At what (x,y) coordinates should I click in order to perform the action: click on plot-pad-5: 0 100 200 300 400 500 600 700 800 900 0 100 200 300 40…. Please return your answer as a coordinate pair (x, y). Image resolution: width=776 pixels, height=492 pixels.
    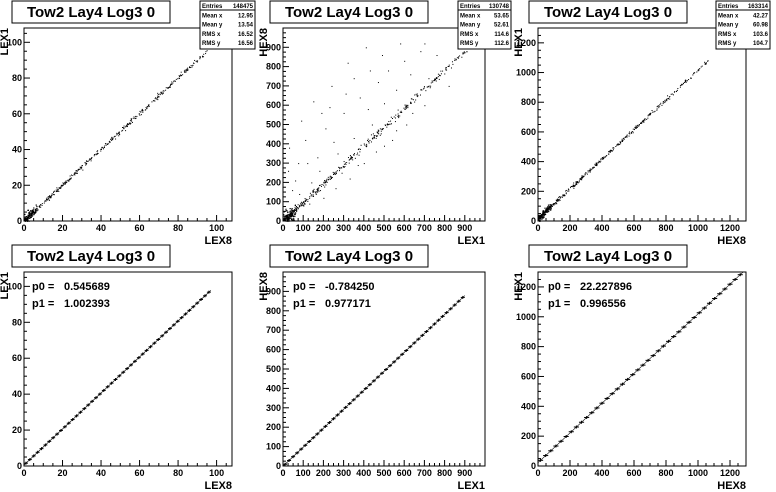
    Looking at the image, I should click on (372, 368).